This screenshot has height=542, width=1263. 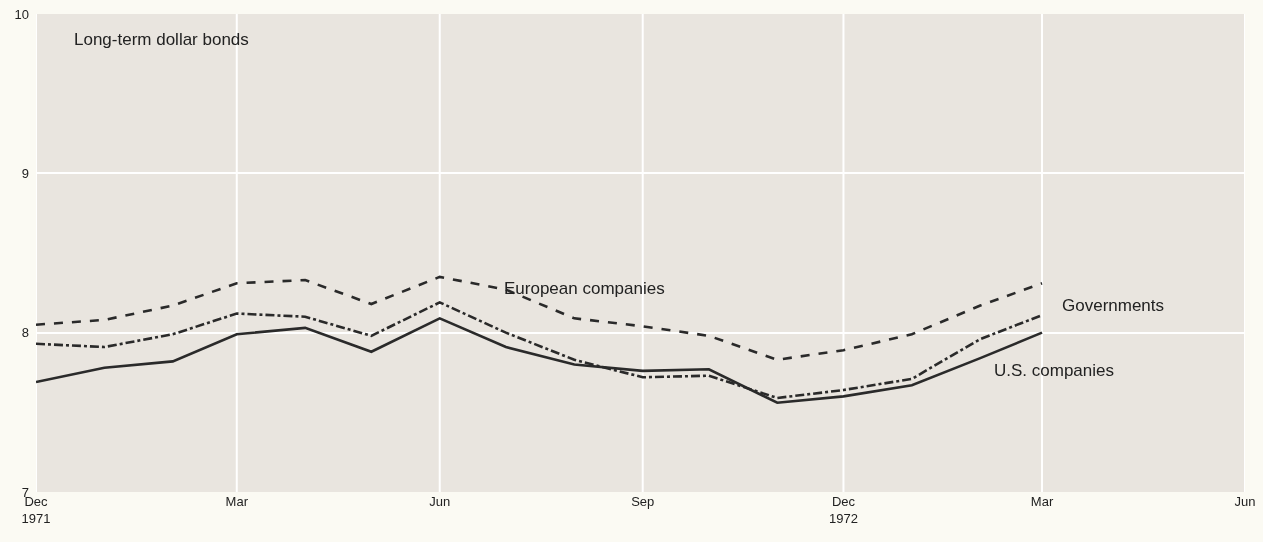 What do you see at coordinates (1054, 370) in the screenshot?
I see `series-label: U.S. companies` at bounding box center [1054, 370].